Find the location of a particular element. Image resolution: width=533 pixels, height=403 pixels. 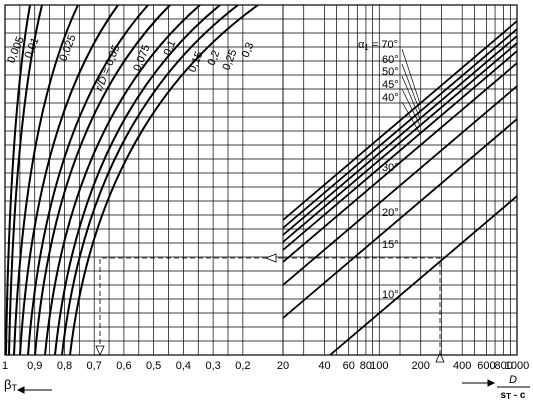

left-axis-label: βT is located at coordinates (10, 385).